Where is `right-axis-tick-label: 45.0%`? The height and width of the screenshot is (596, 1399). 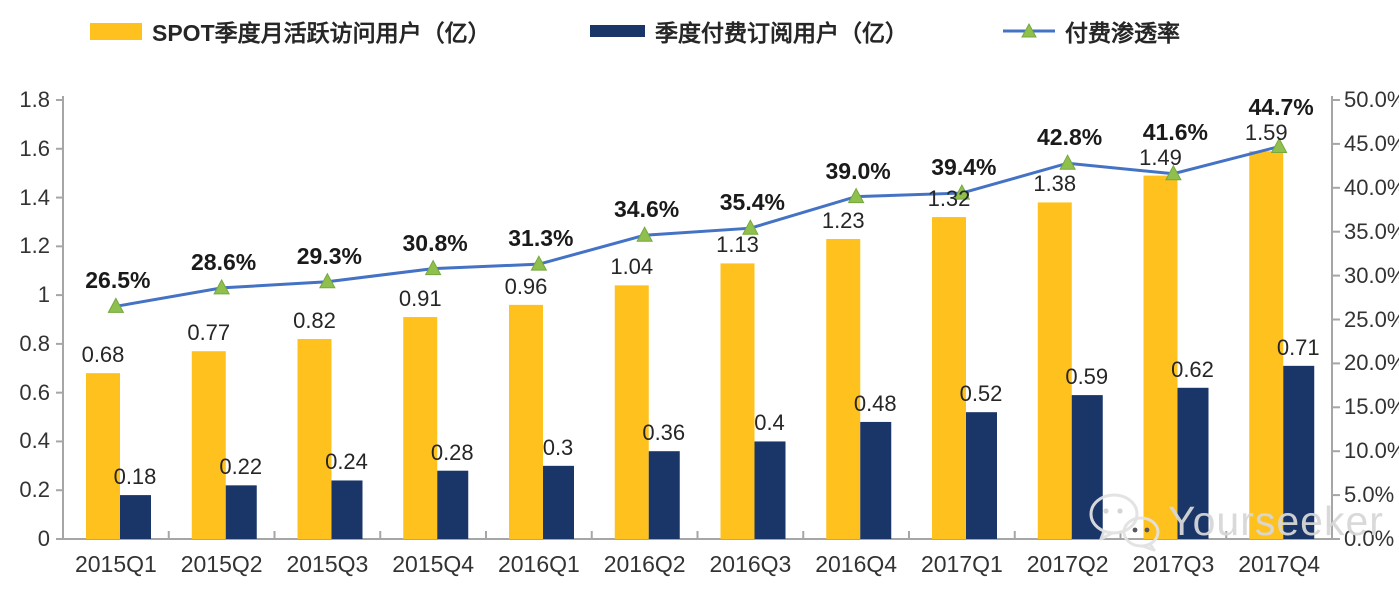 right-axis-tick-label: 45.0% is located at coordinates (1371, 143).